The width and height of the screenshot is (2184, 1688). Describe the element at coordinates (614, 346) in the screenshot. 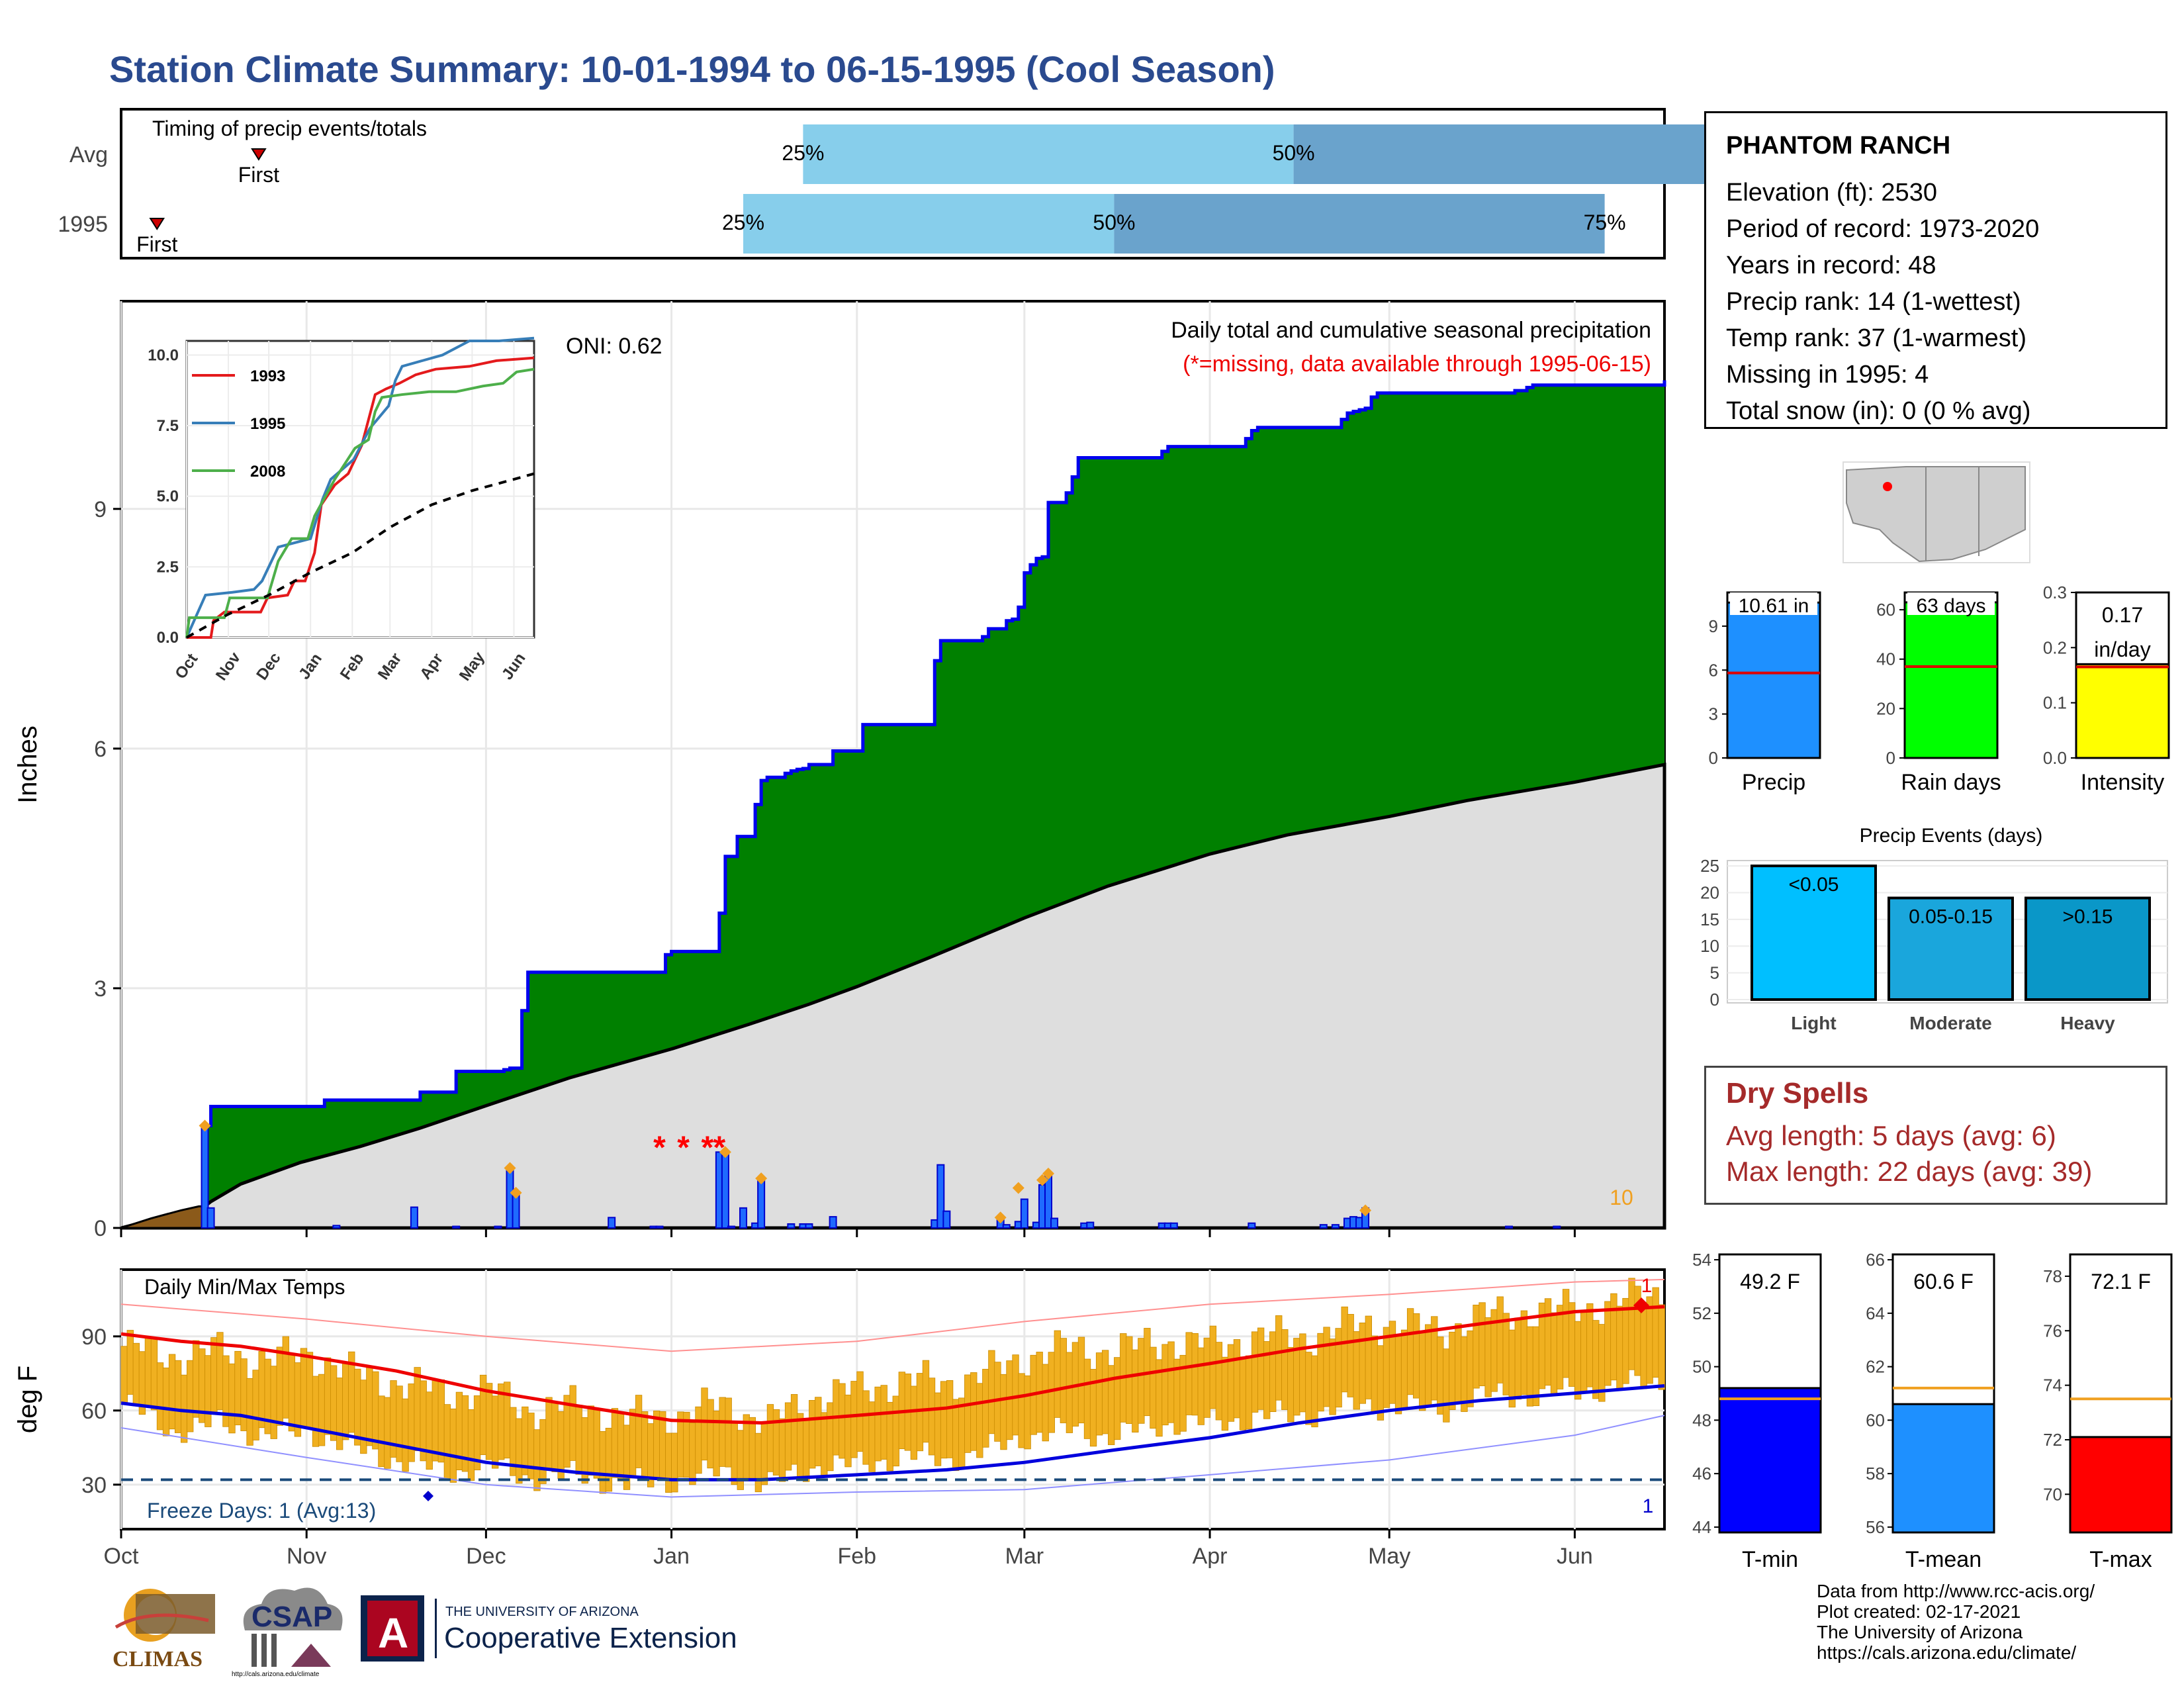

I see `oni-label: ONI: 0.62` at that location.